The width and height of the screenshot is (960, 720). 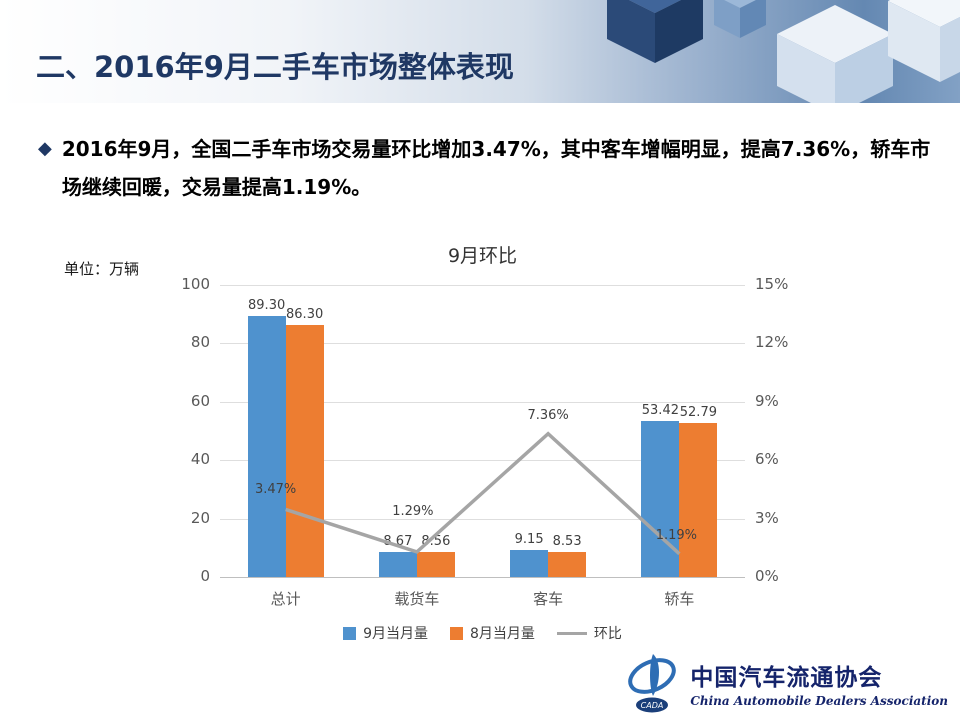 What do you see at coordinates (548, 415) in the screenshot?
I see `line-value-label: 7.36%` at bounding box center [548, 415].